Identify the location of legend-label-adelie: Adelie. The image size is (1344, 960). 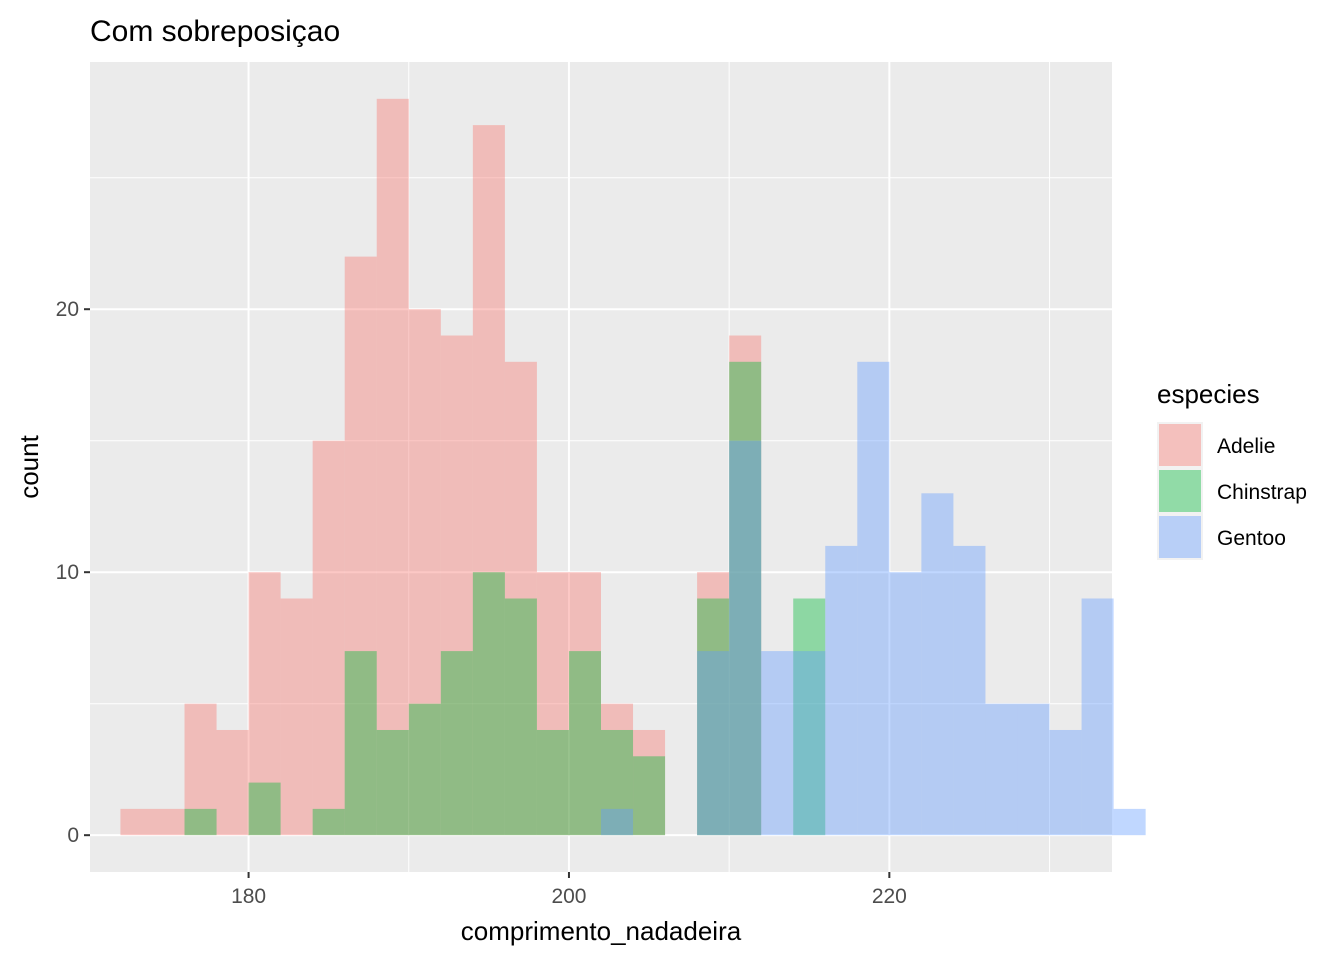
(1246, 446).